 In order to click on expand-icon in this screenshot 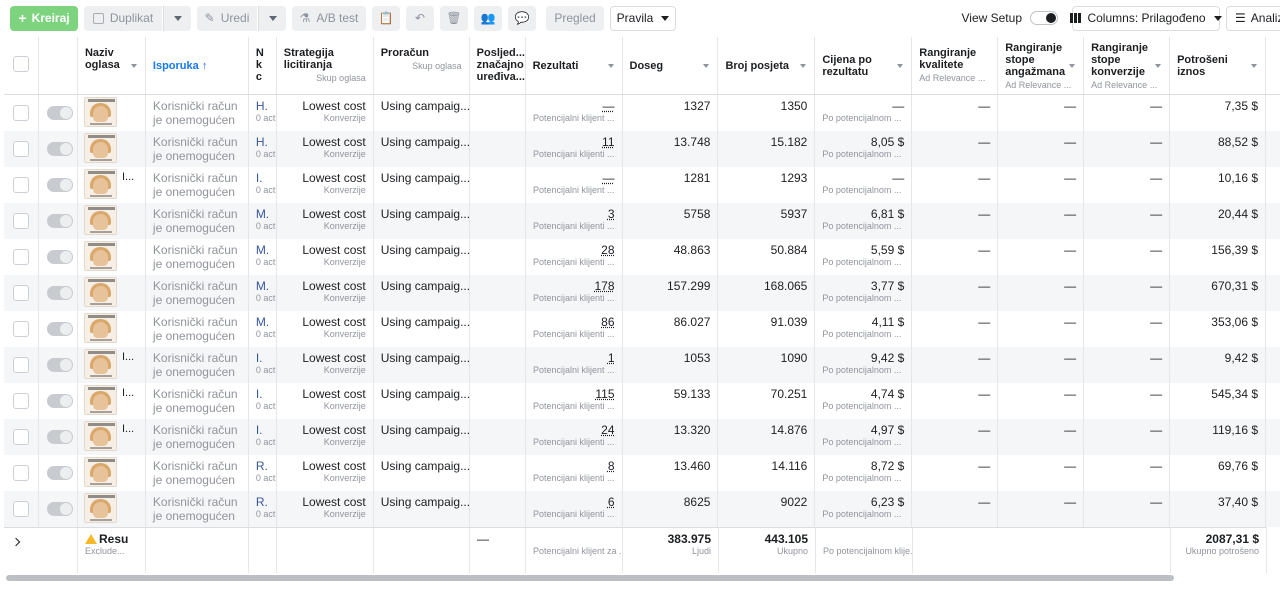, I will do `click(16, 542)`.